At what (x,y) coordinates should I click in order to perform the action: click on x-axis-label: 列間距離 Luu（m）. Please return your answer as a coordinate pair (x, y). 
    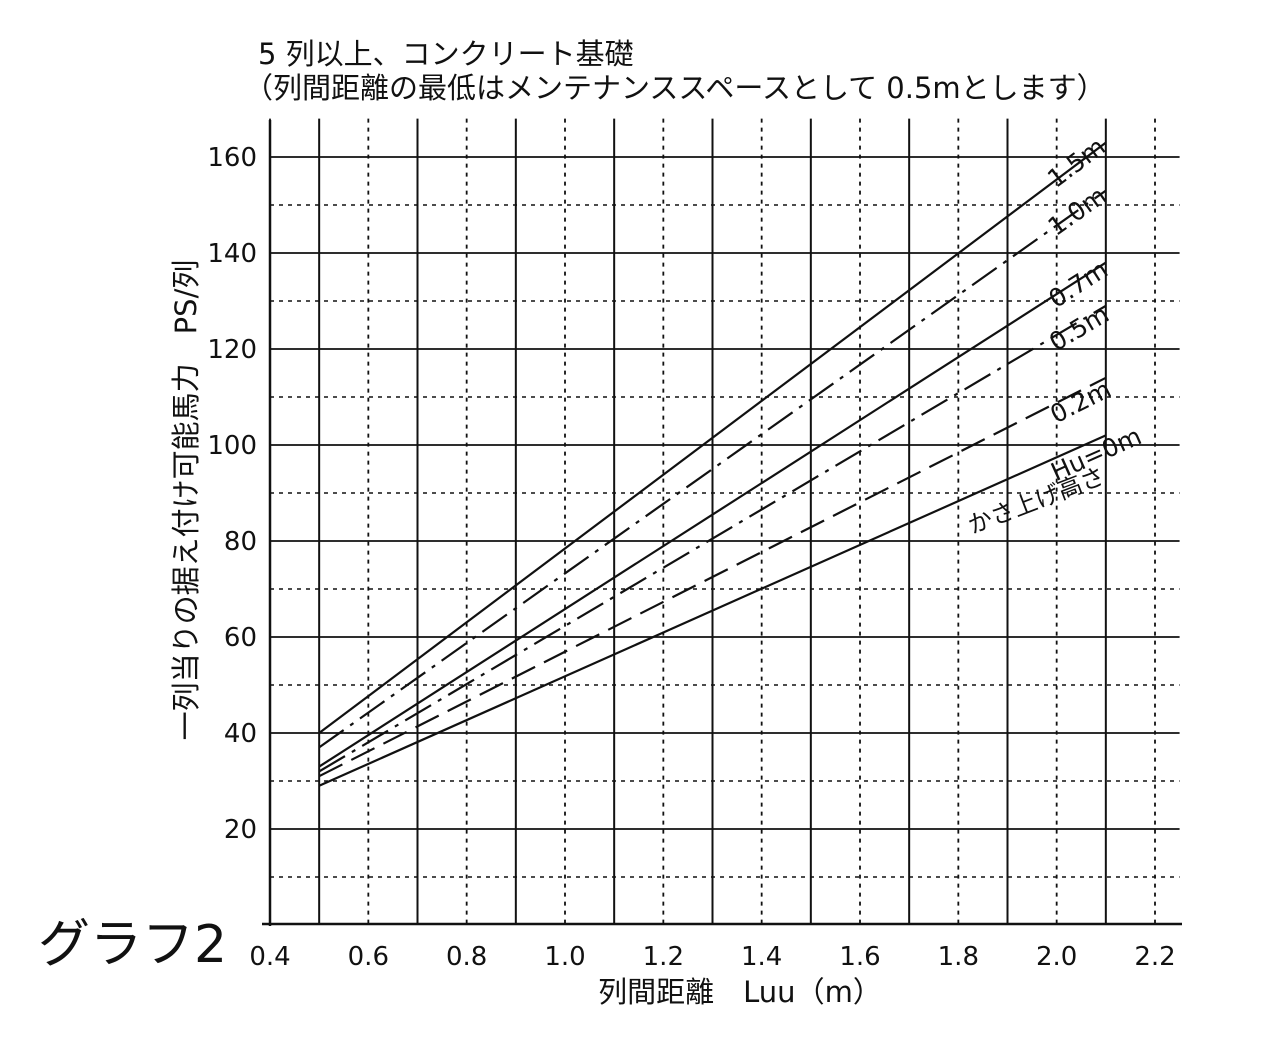
    Looking at the image, I should click on (740, 992).